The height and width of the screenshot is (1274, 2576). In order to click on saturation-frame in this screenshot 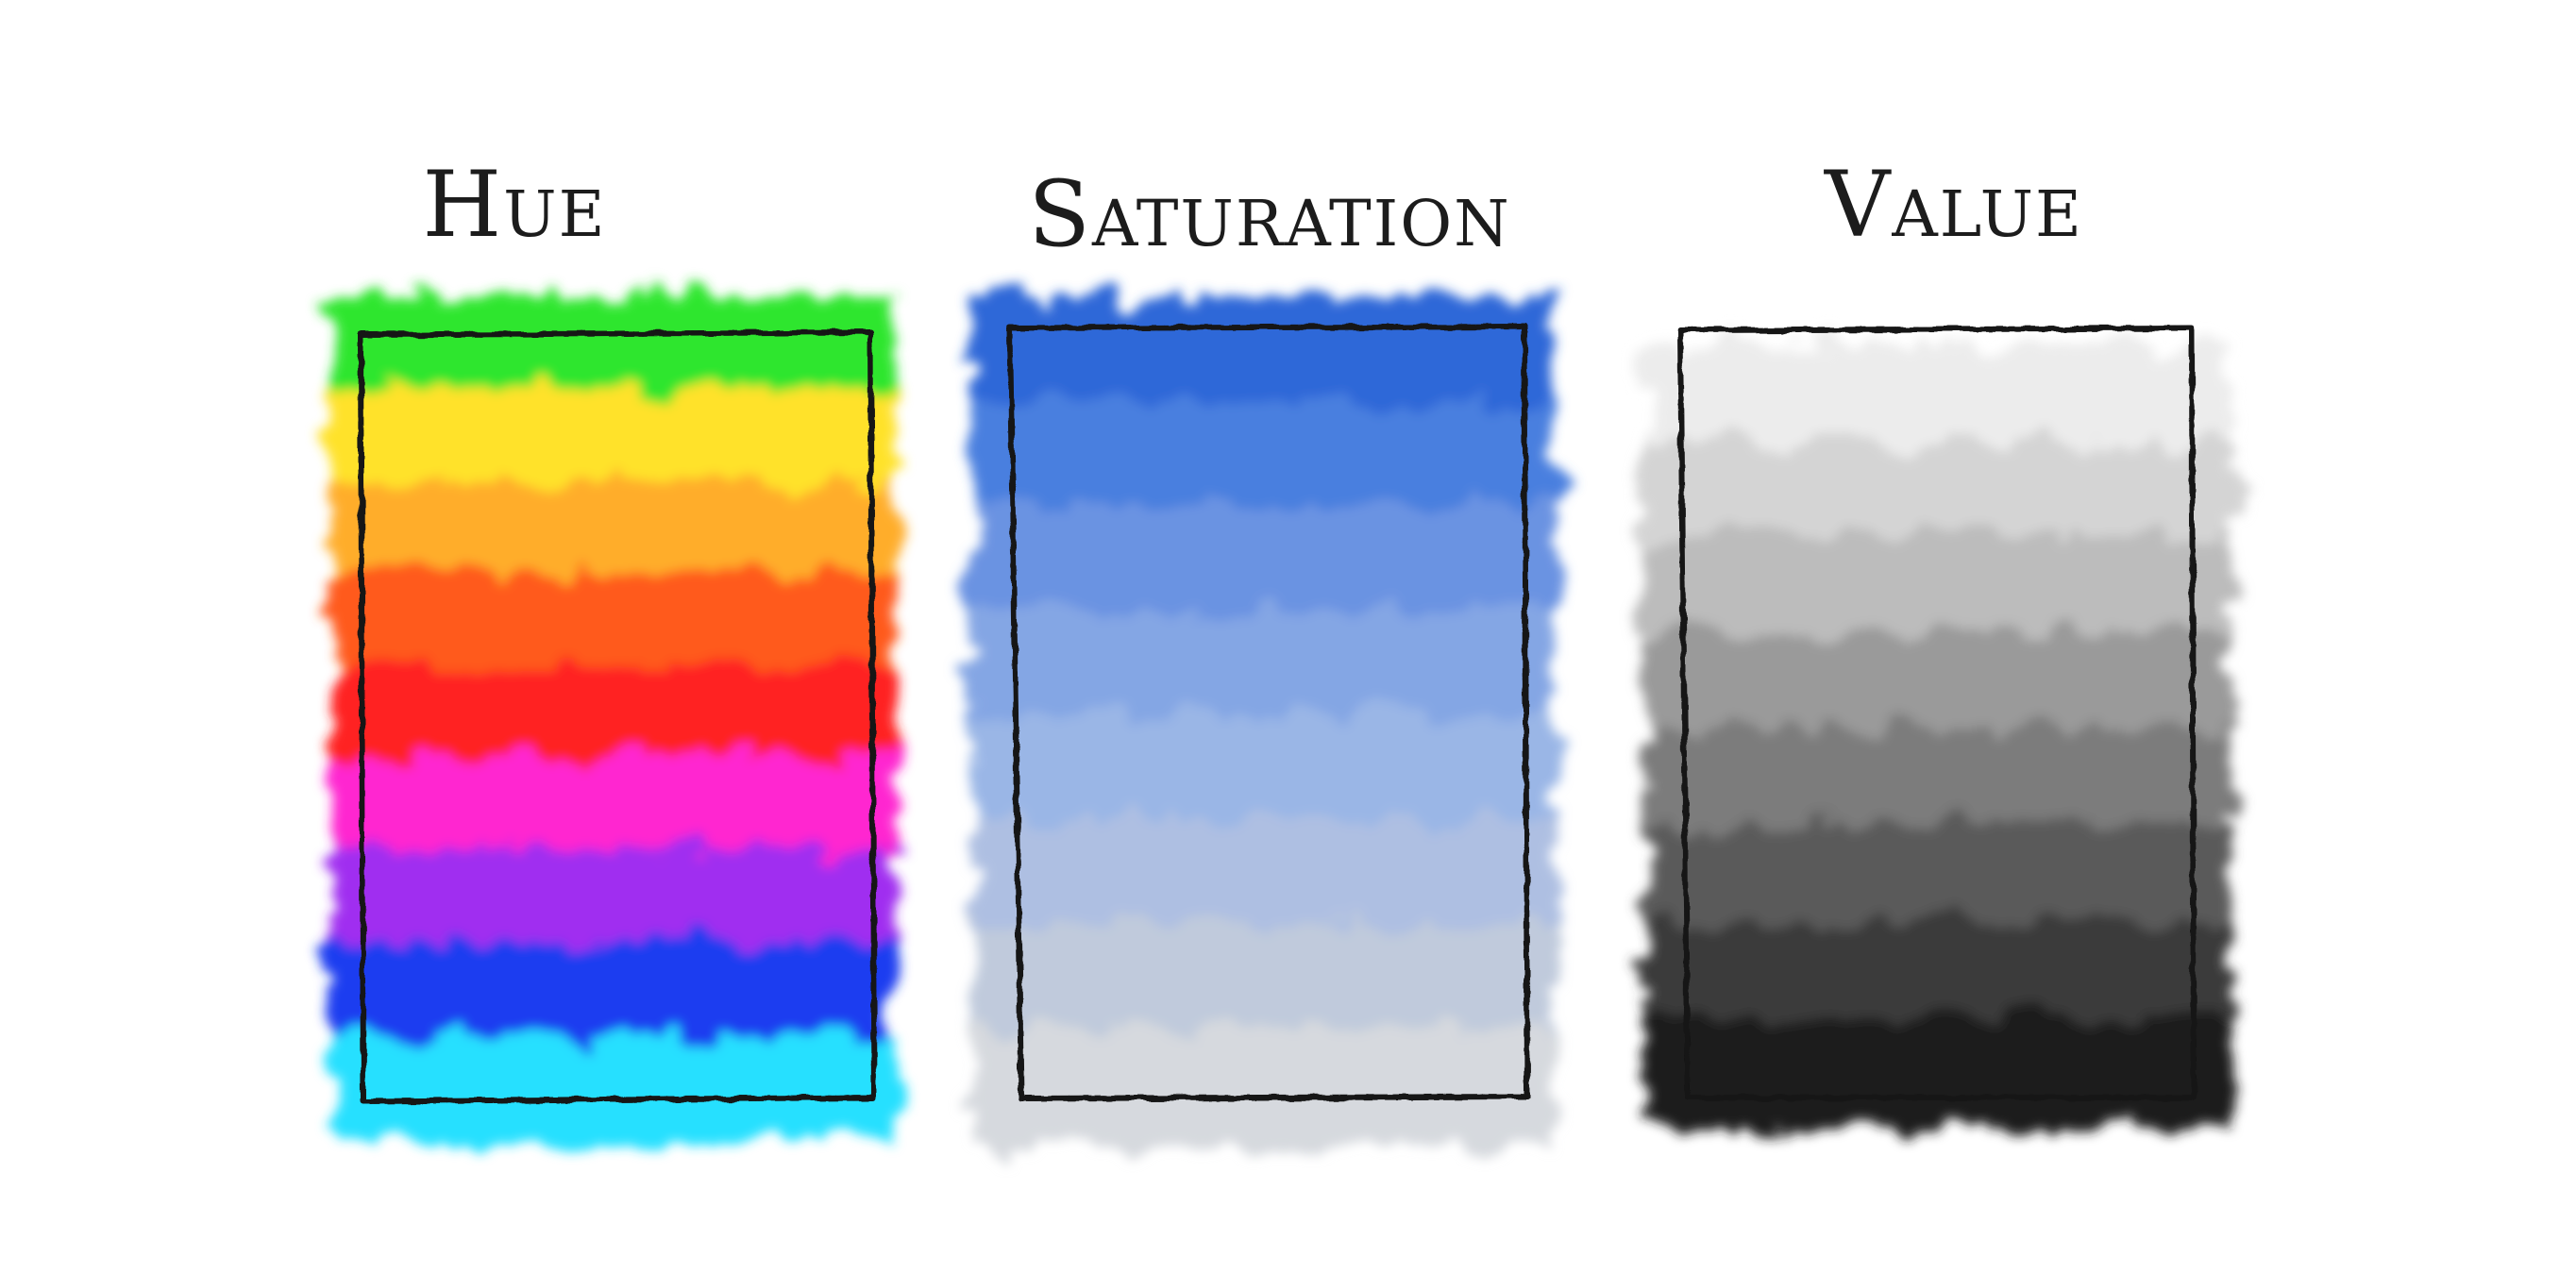, I will do `click(1268, 712)`.